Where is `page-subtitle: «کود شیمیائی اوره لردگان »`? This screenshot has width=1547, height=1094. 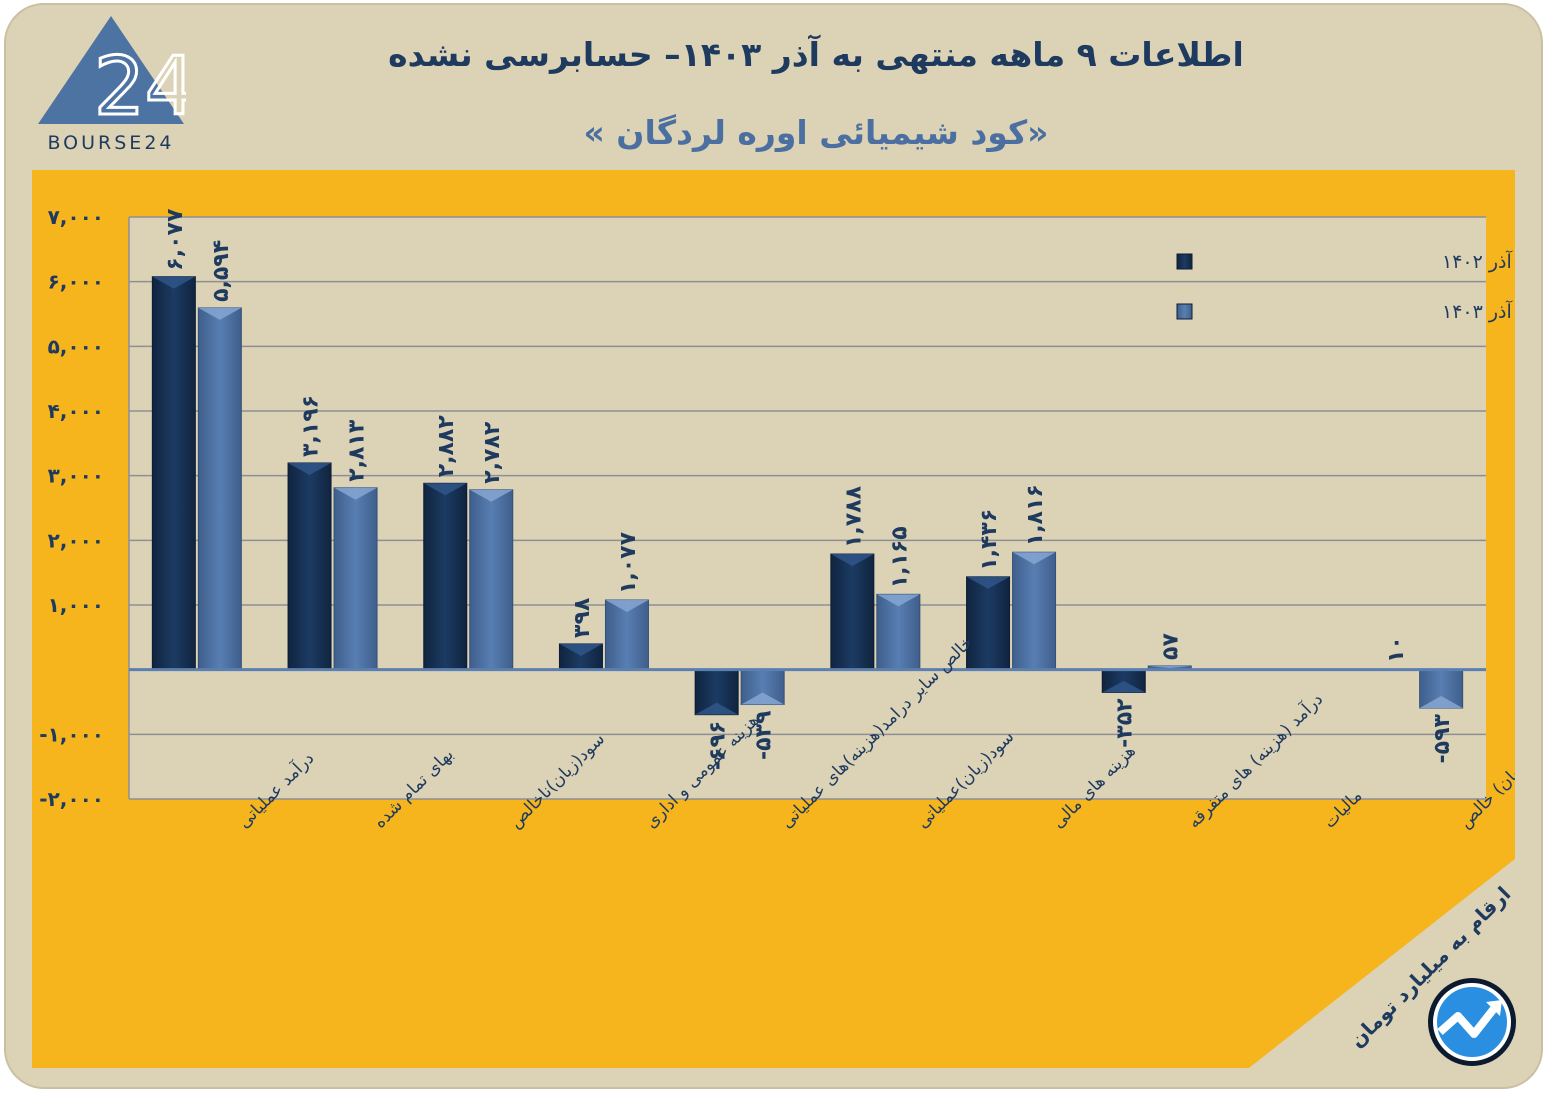
page-subtitle: «کود شیمیائی اوره لردگان » is located at coordinates (816, 132).